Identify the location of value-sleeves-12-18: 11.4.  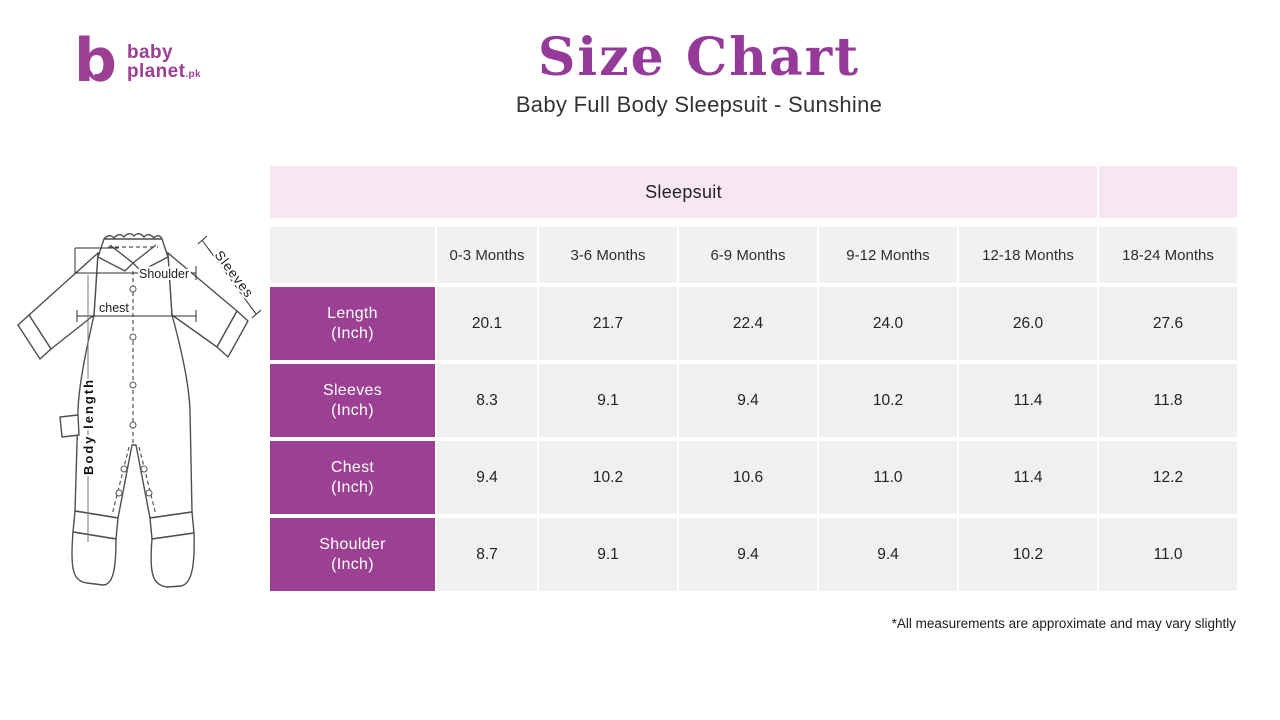
(1028, 400).